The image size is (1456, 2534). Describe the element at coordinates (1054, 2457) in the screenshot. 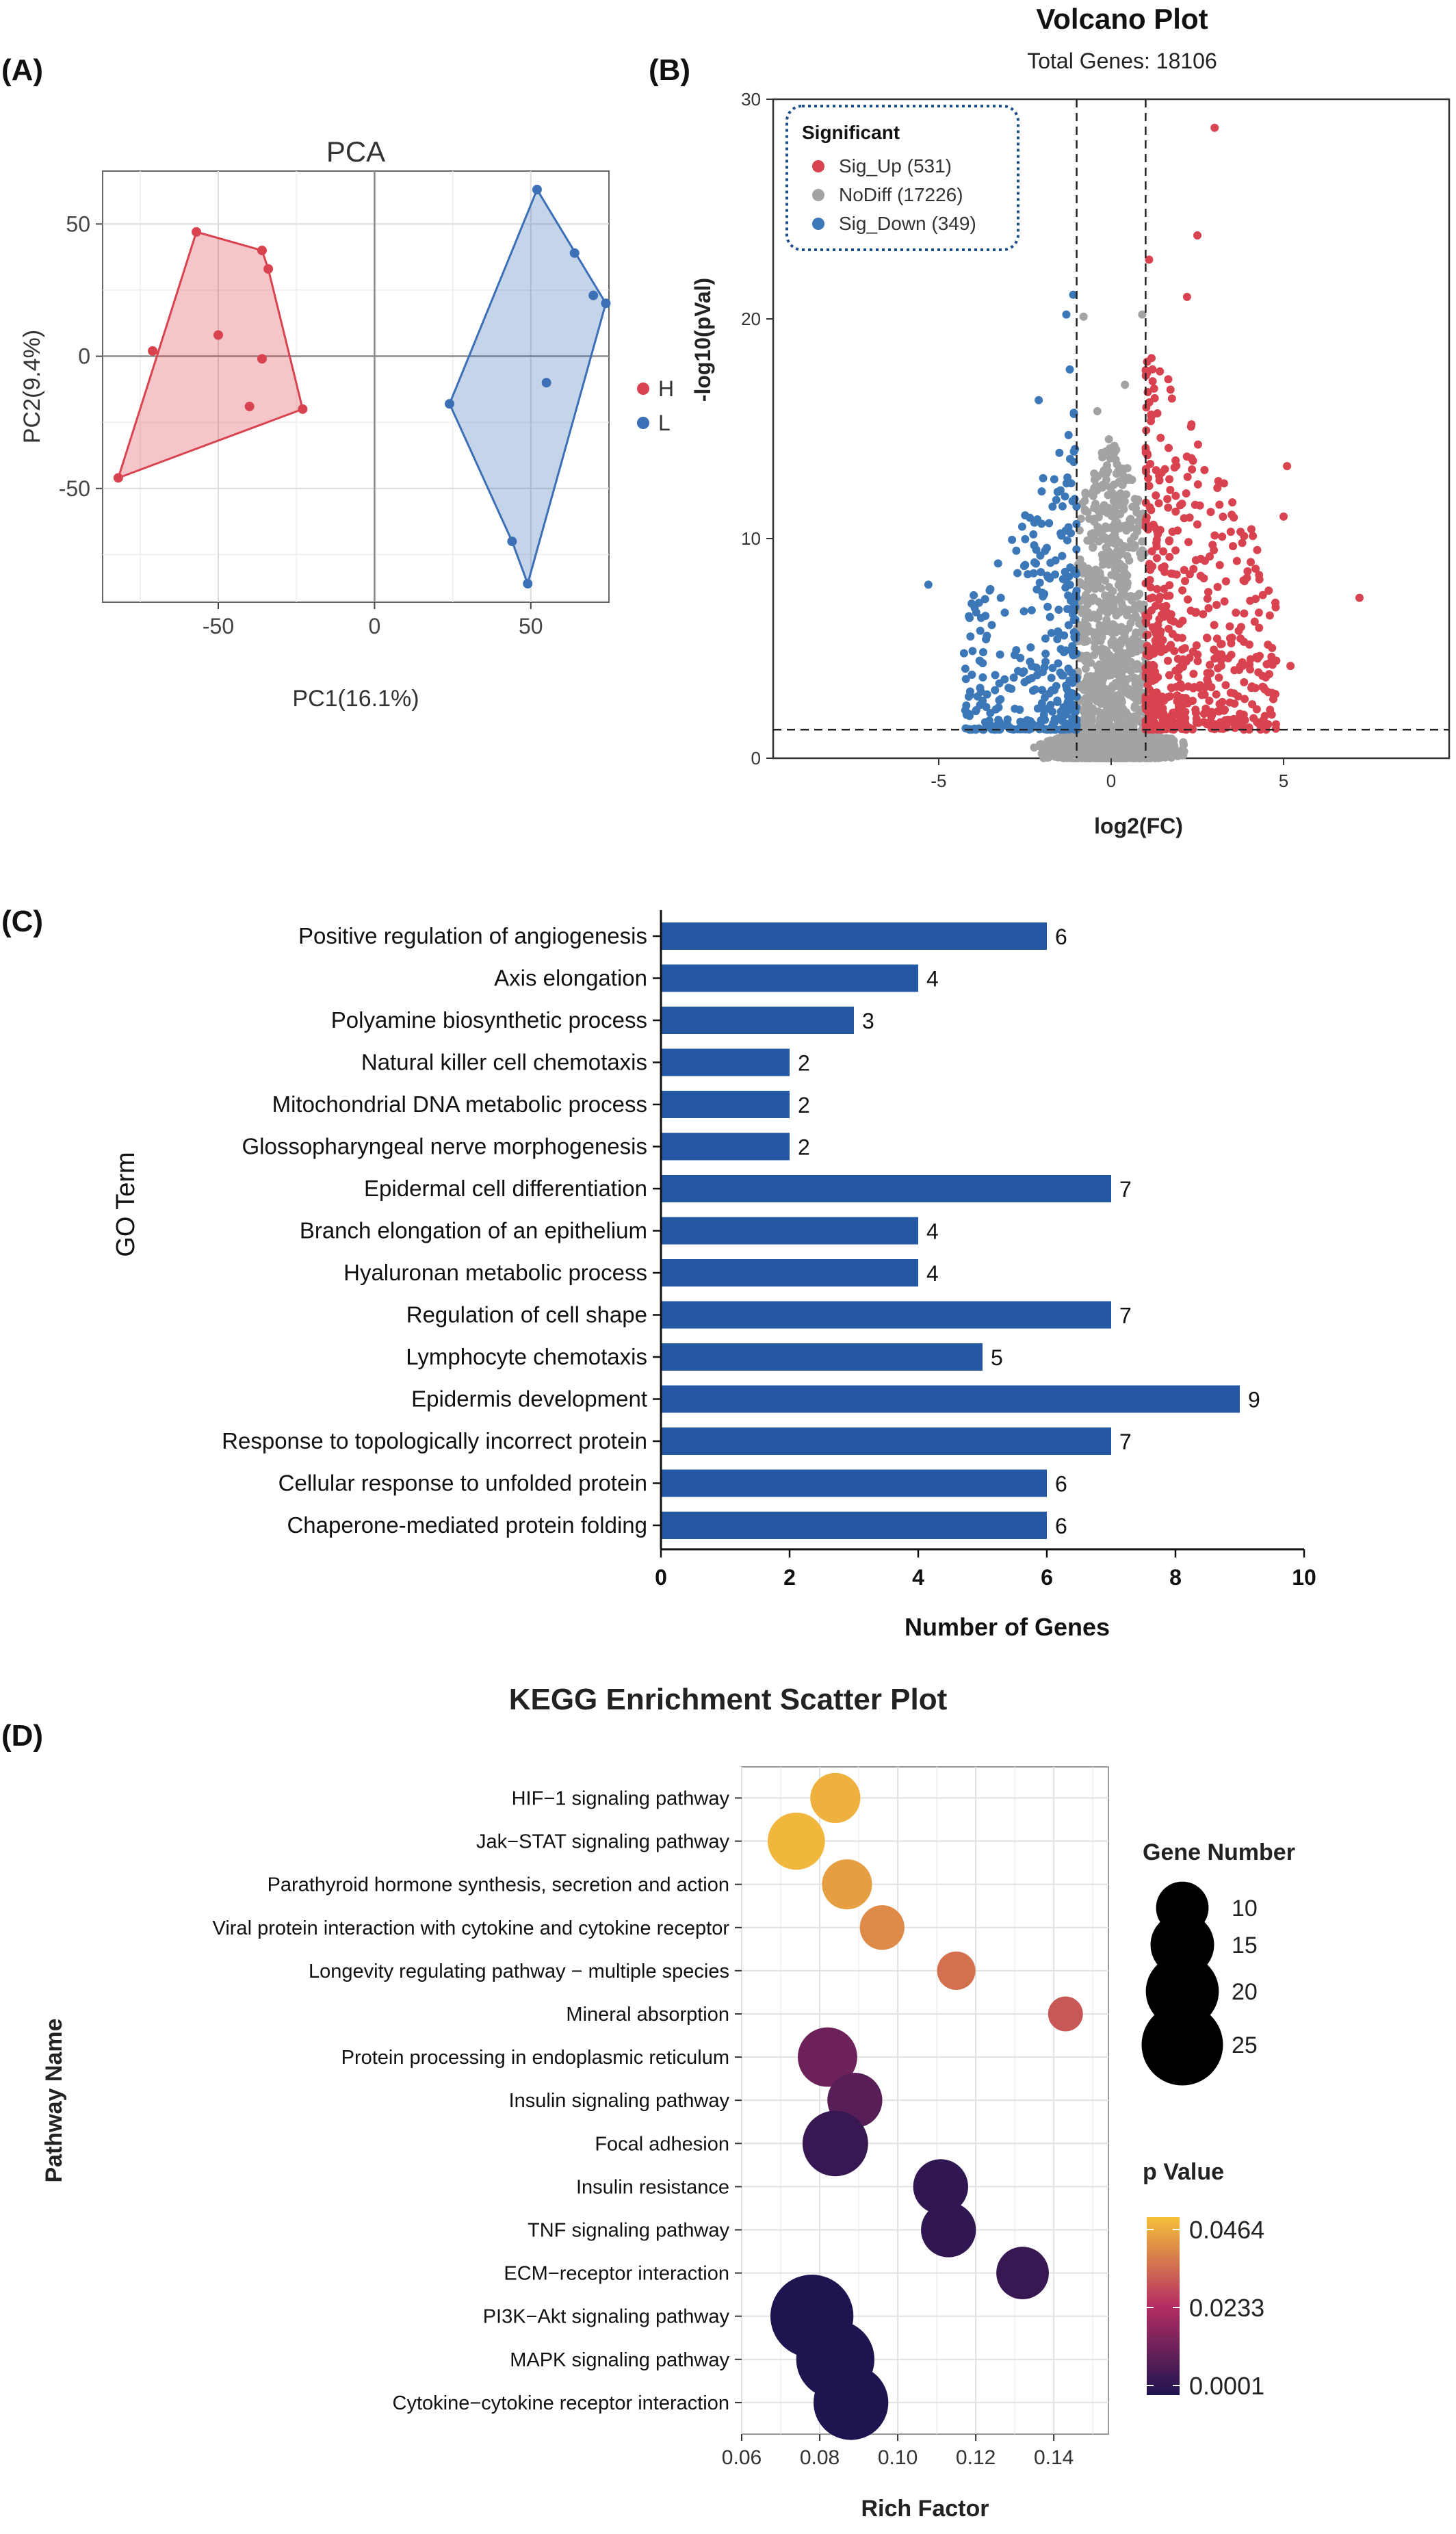

I see `kegg-xtick-label: 0.14` at that location.